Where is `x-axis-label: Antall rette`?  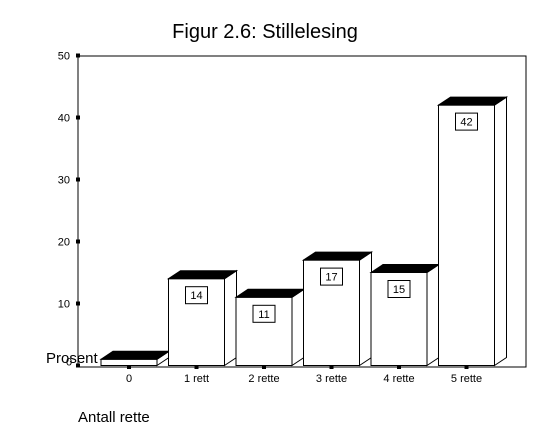
x-axis-label: Antall rette is located at coordinates (114, 417).